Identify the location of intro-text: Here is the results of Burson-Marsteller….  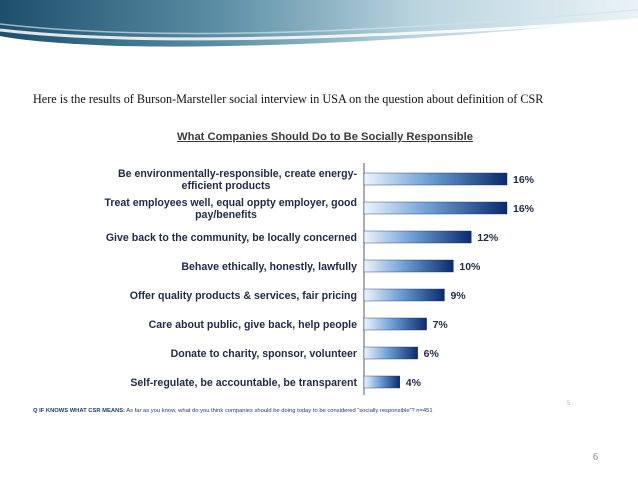
(288, 99).